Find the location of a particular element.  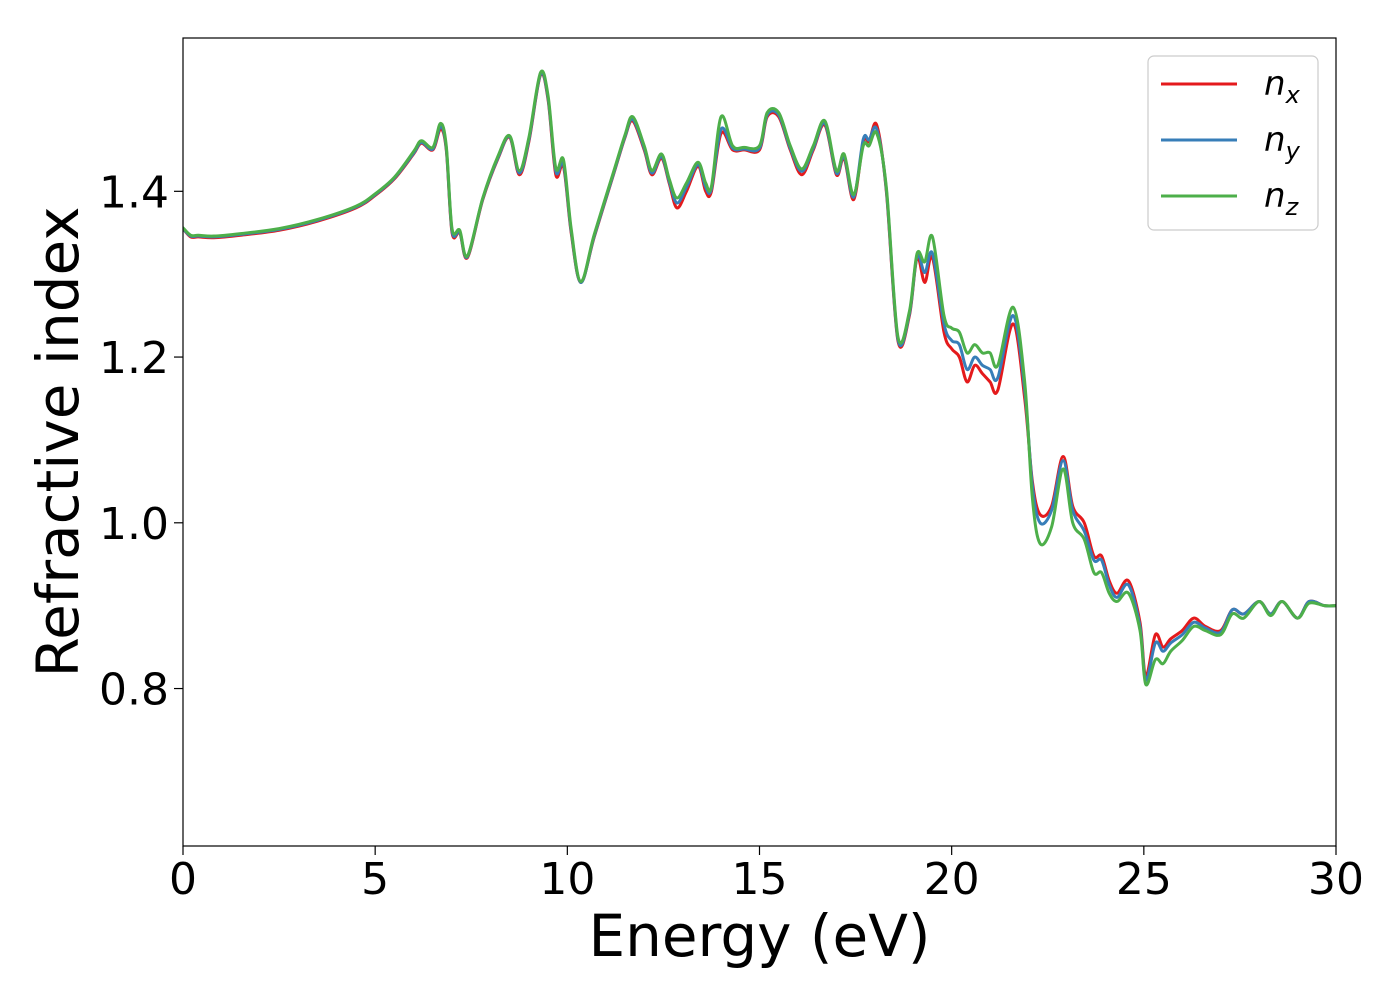

y-axis-title: Refractive index is located at coordinates (58, 441).